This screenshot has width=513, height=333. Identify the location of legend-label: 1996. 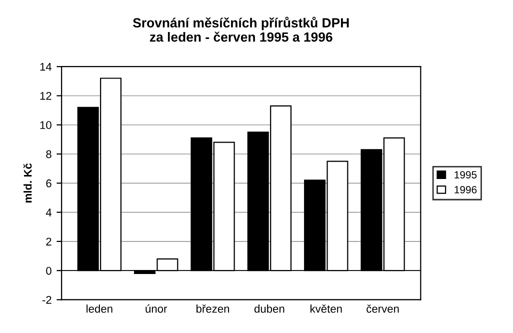
(465, 190).